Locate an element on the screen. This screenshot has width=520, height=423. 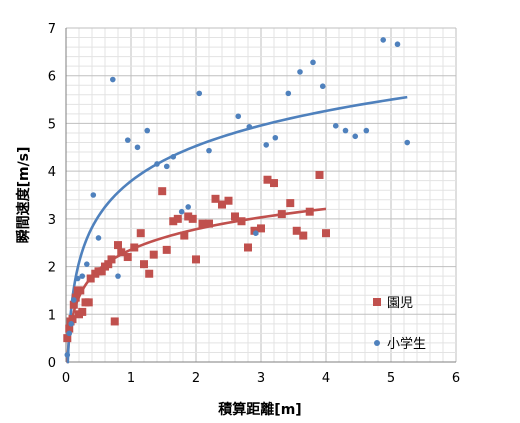
legend-marker-circle is located at coordinates (377, 343).